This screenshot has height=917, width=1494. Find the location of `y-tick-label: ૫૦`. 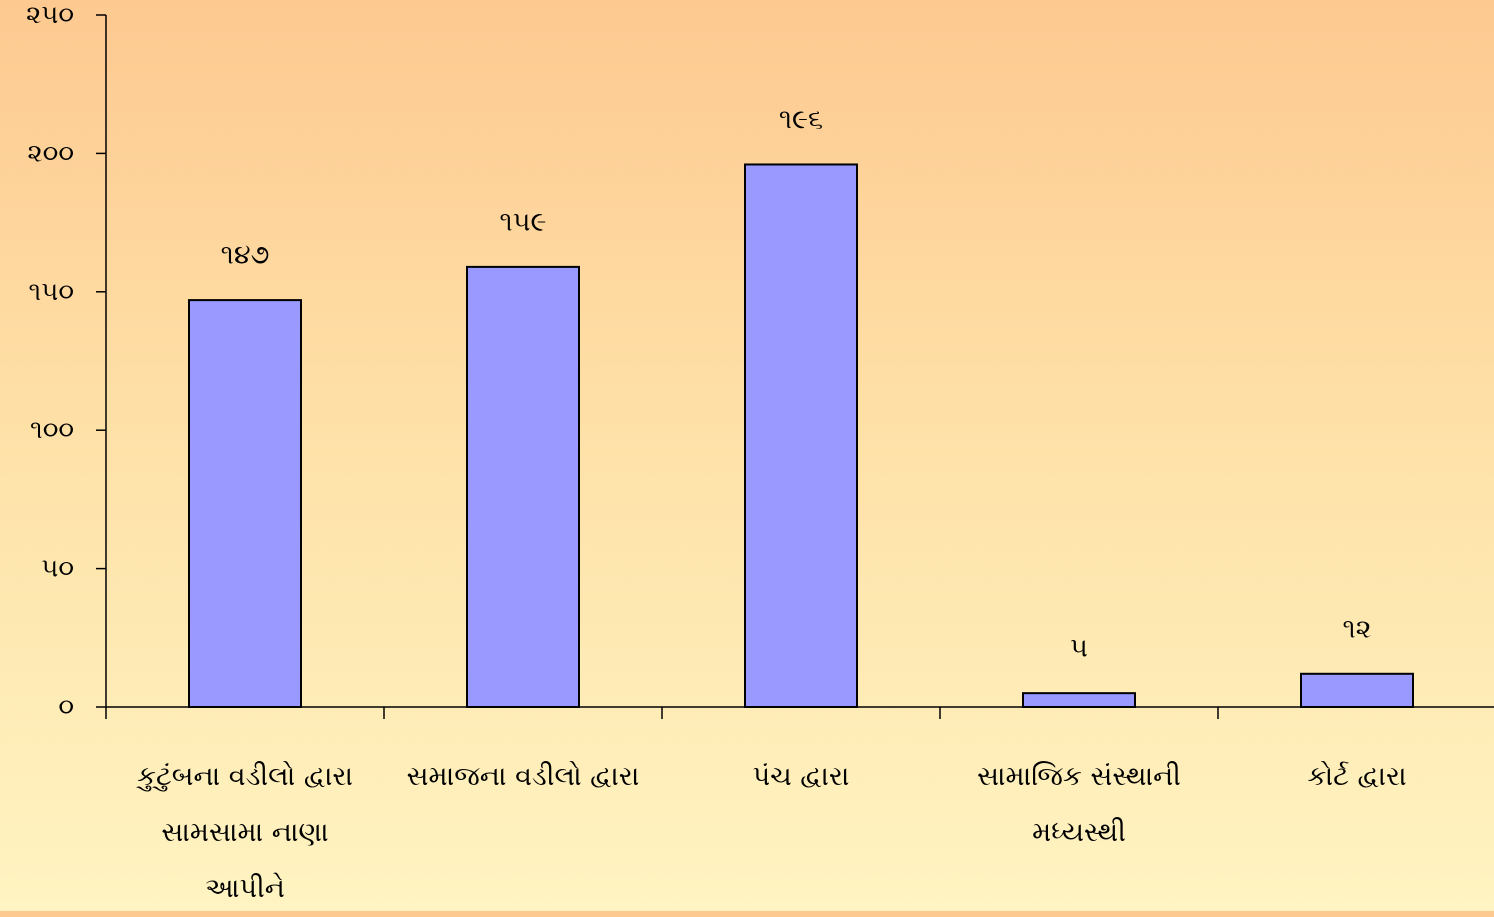

y-tick-label: ૫૦ is located at coordinates (57, 569).